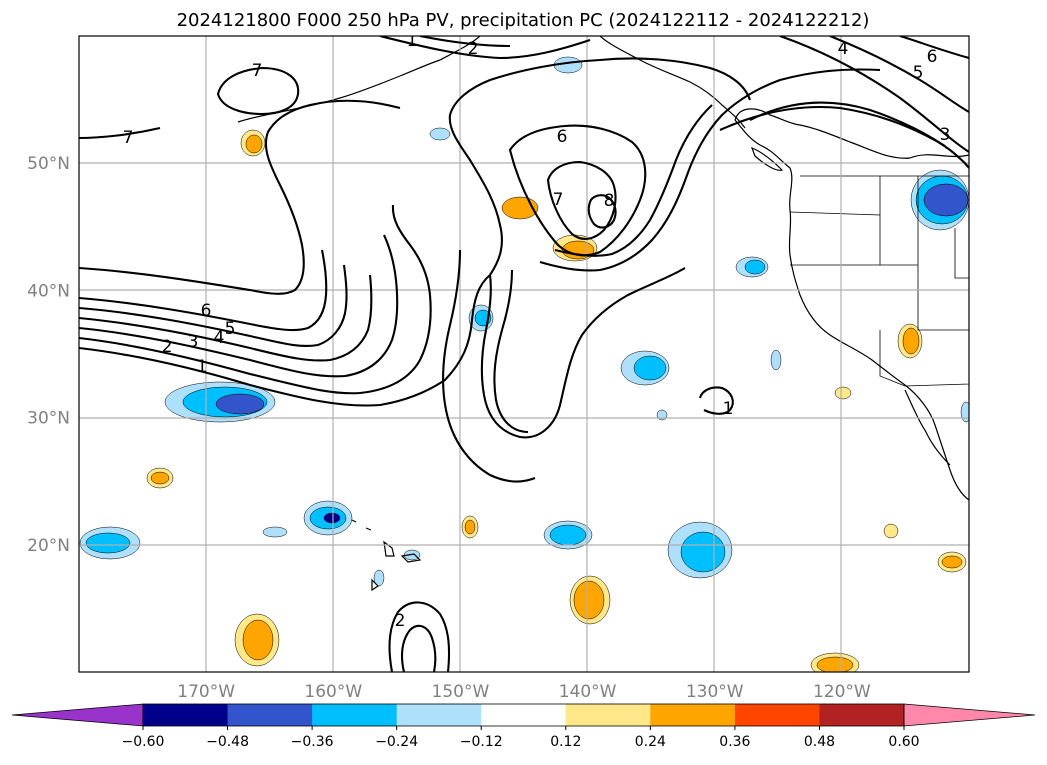  Describe the element at coordinates (77, 715) in the screenshot. I see `colorbar-extend-low` at that location.